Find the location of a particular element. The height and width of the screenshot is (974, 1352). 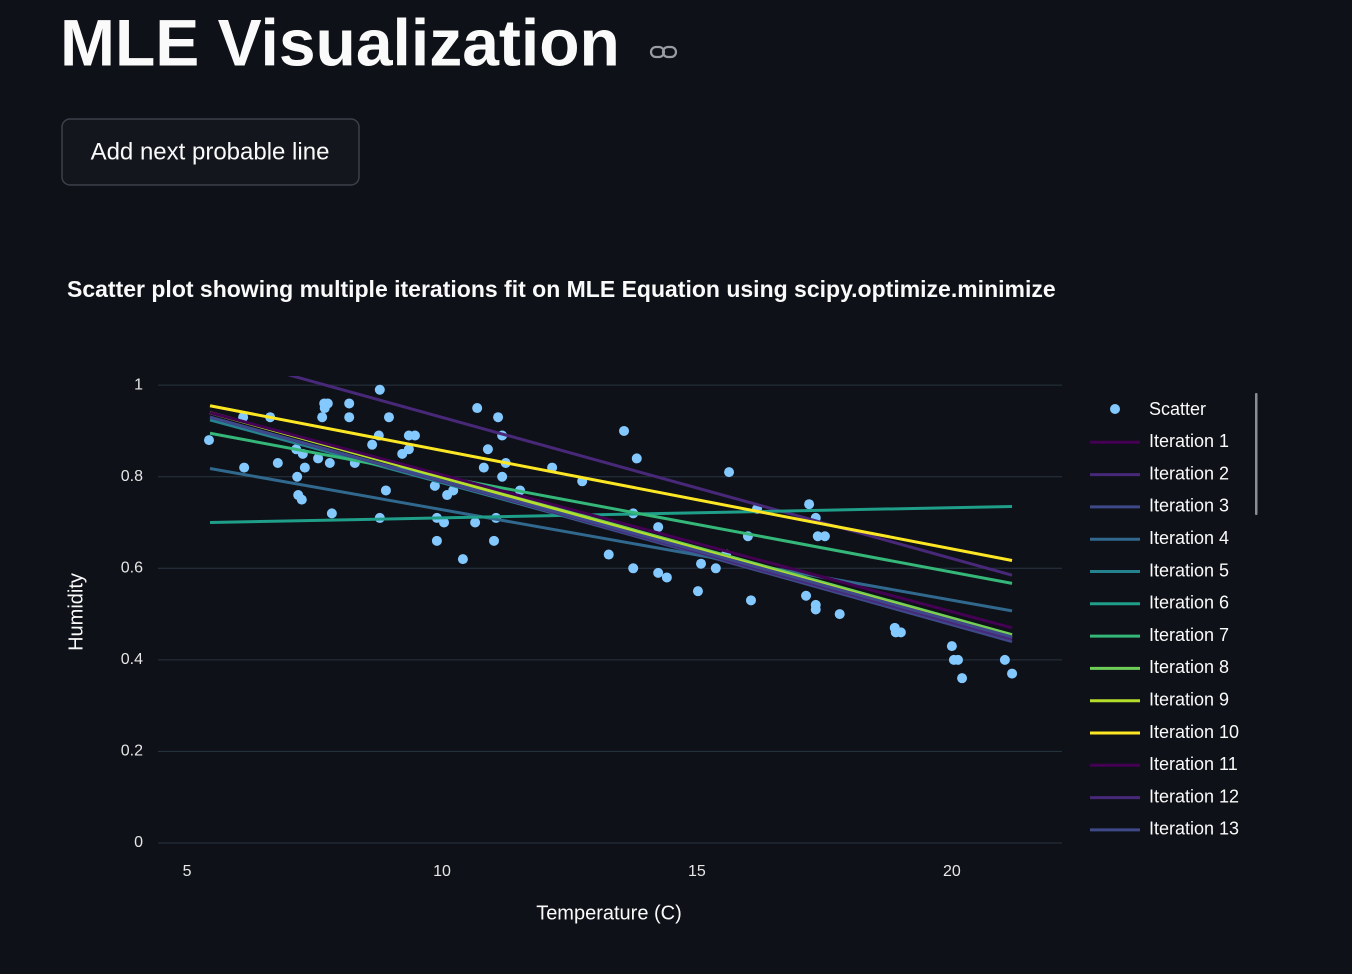

button-label: Add next probable line is located at coordinates (210, 151).